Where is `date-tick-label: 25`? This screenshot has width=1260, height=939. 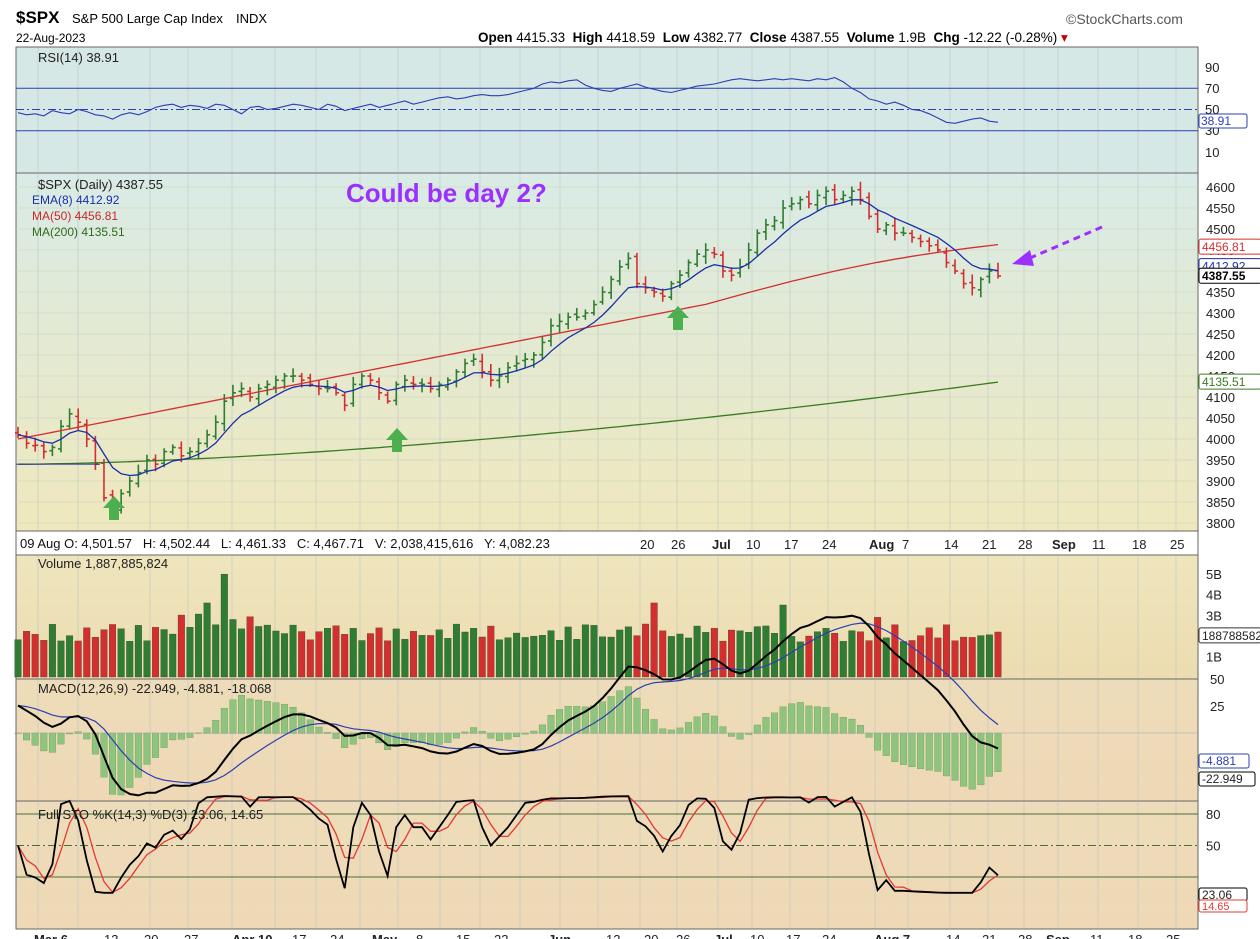 date-tick-label: 25 is located at coordinates (1177, 544).